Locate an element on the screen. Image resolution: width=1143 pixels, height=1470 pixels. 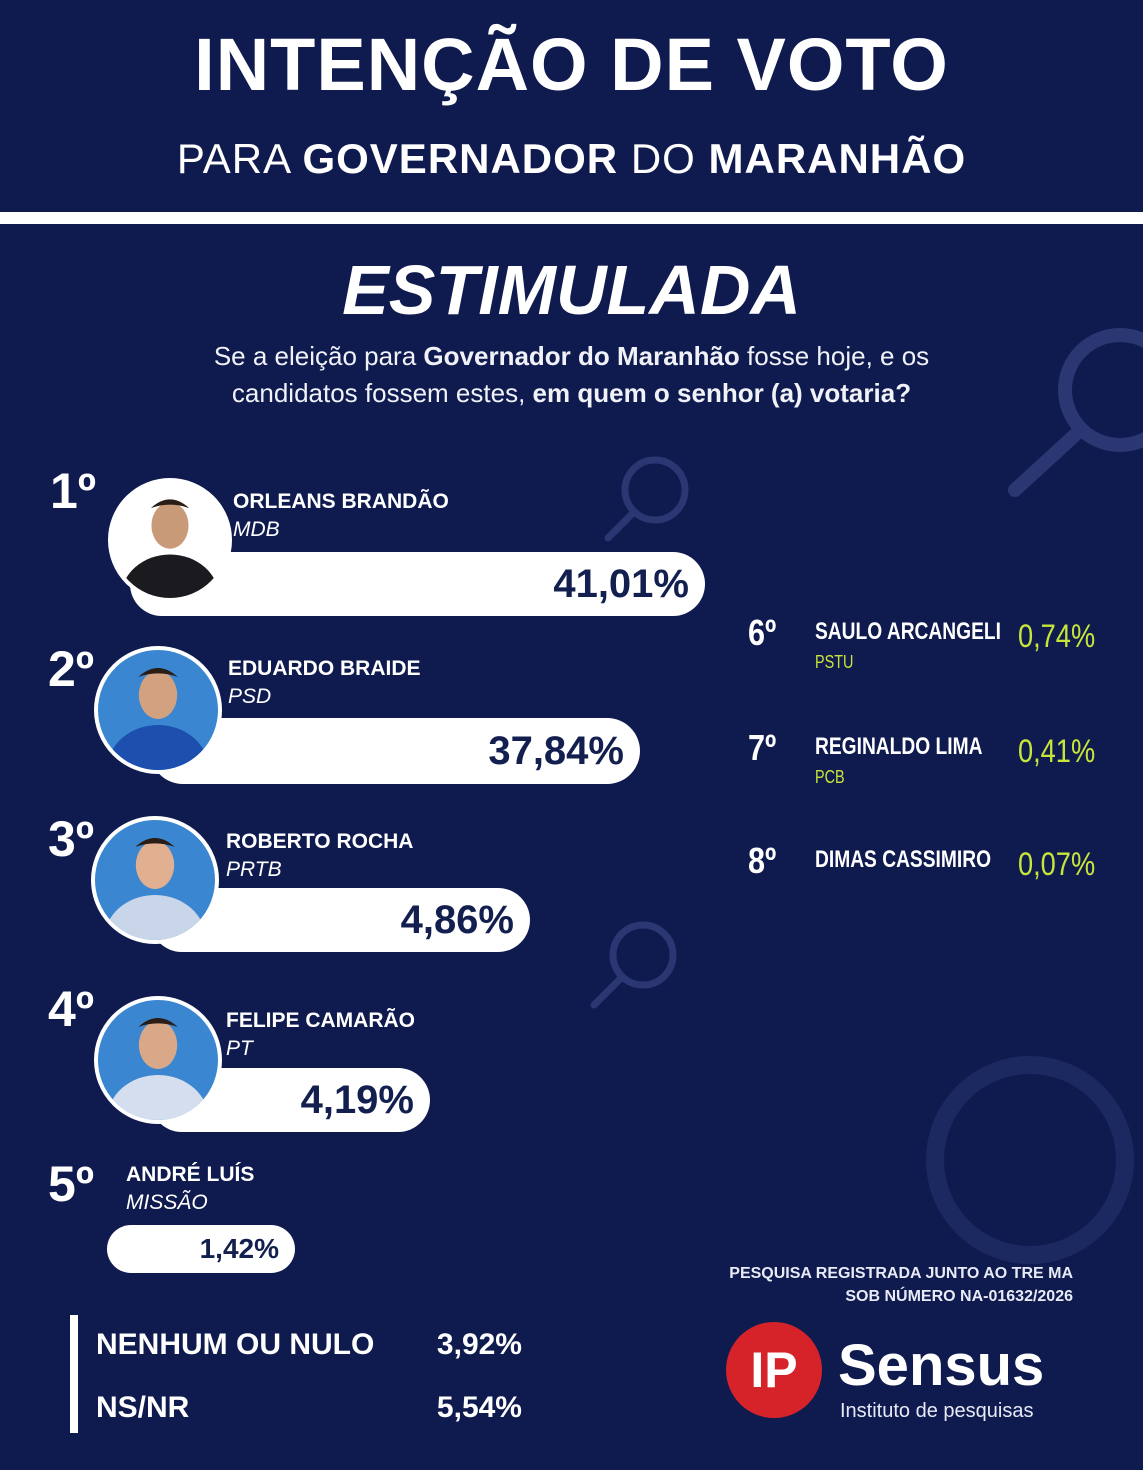
candidate-name: EDUARDO BRAIDE is located at coordinates (324, 668).